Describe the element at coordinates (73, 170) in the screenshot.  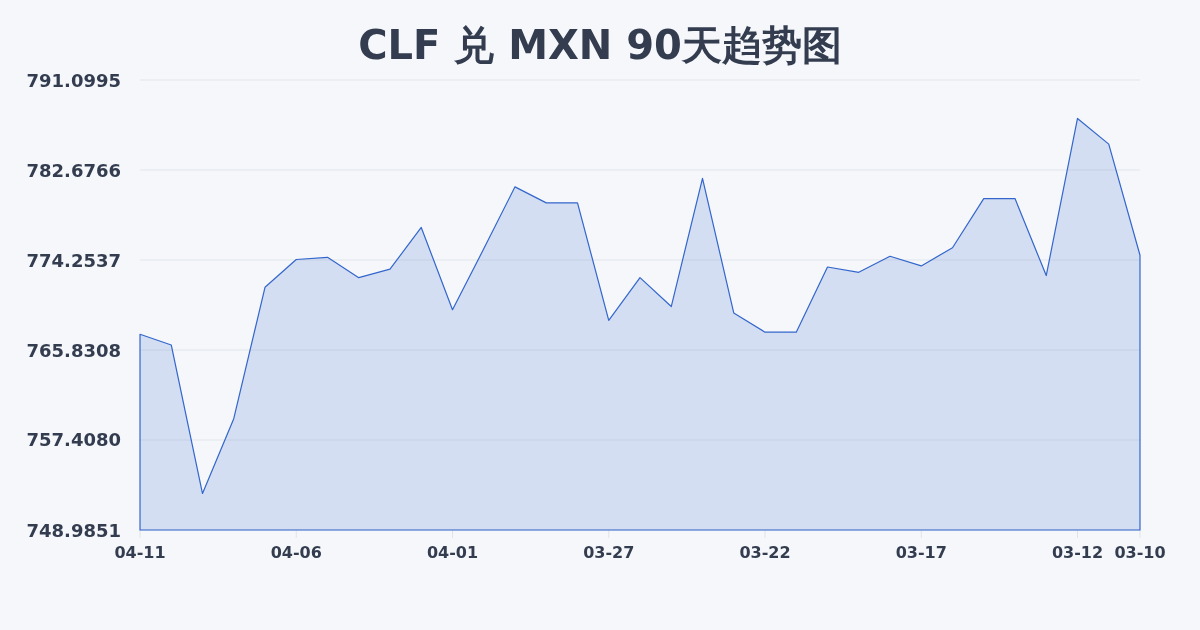
I see `y-tick-label: 782.6766` at that location.